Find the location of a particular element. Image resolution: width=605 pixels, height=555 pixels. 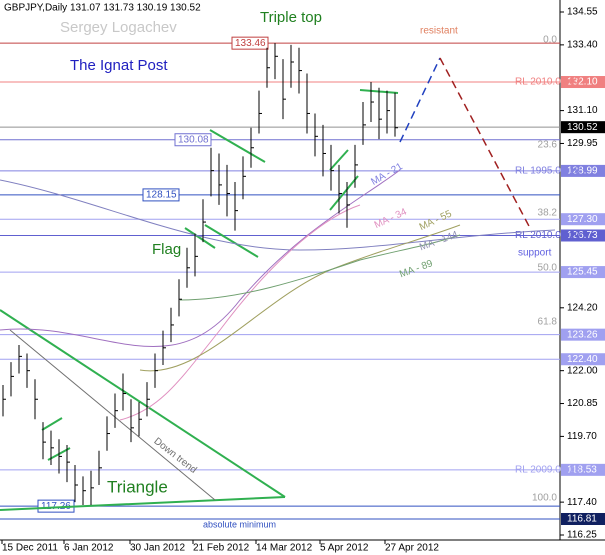

price-box-label: 125.45 is located at coordinates (582, 272).